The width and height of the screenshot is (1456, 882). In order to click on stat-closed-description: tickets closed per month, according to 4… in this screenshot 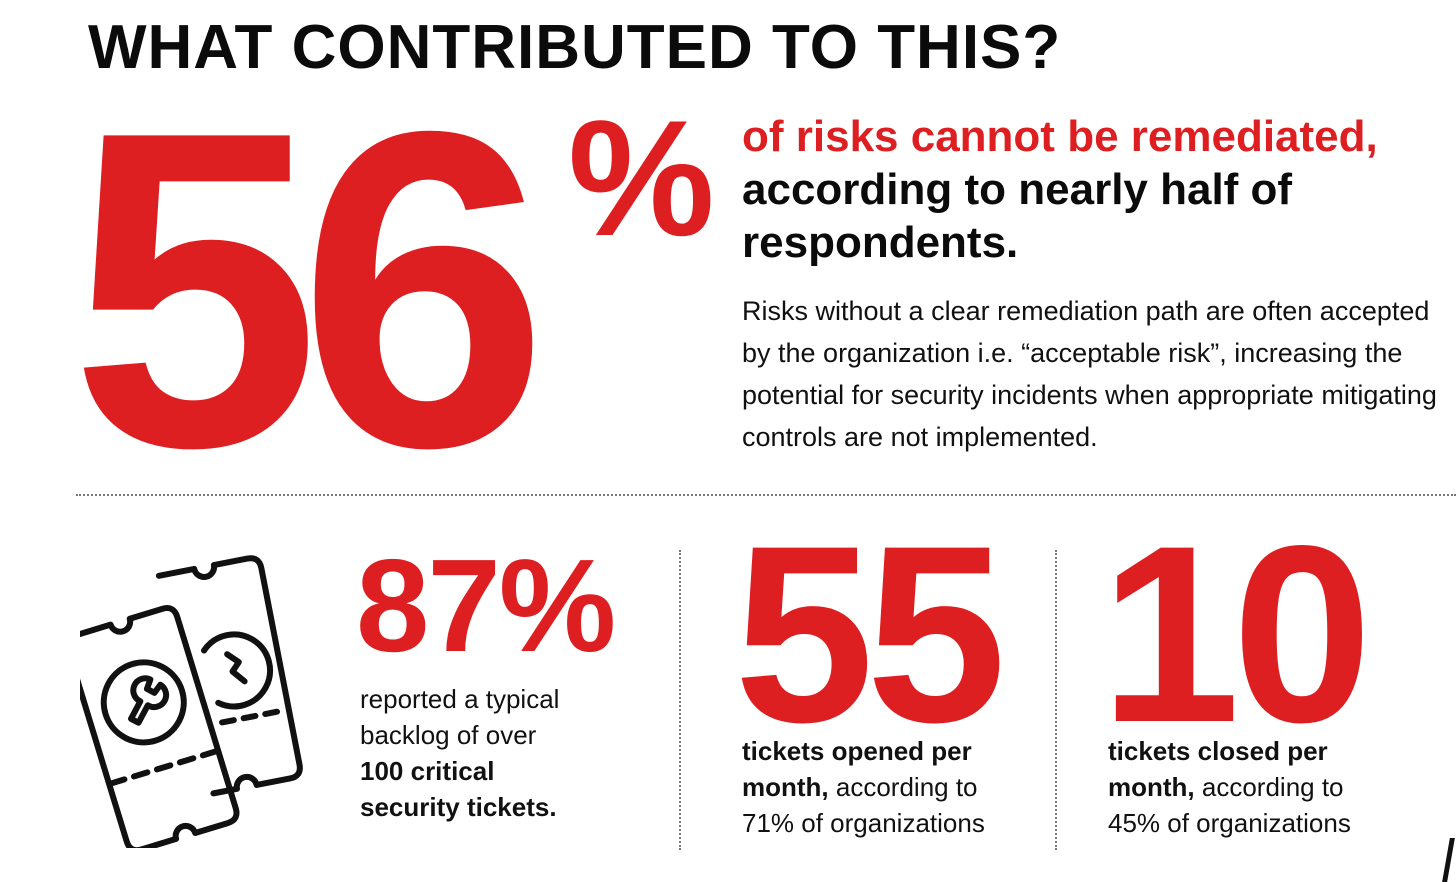, I will do `click(1268, 787)`.